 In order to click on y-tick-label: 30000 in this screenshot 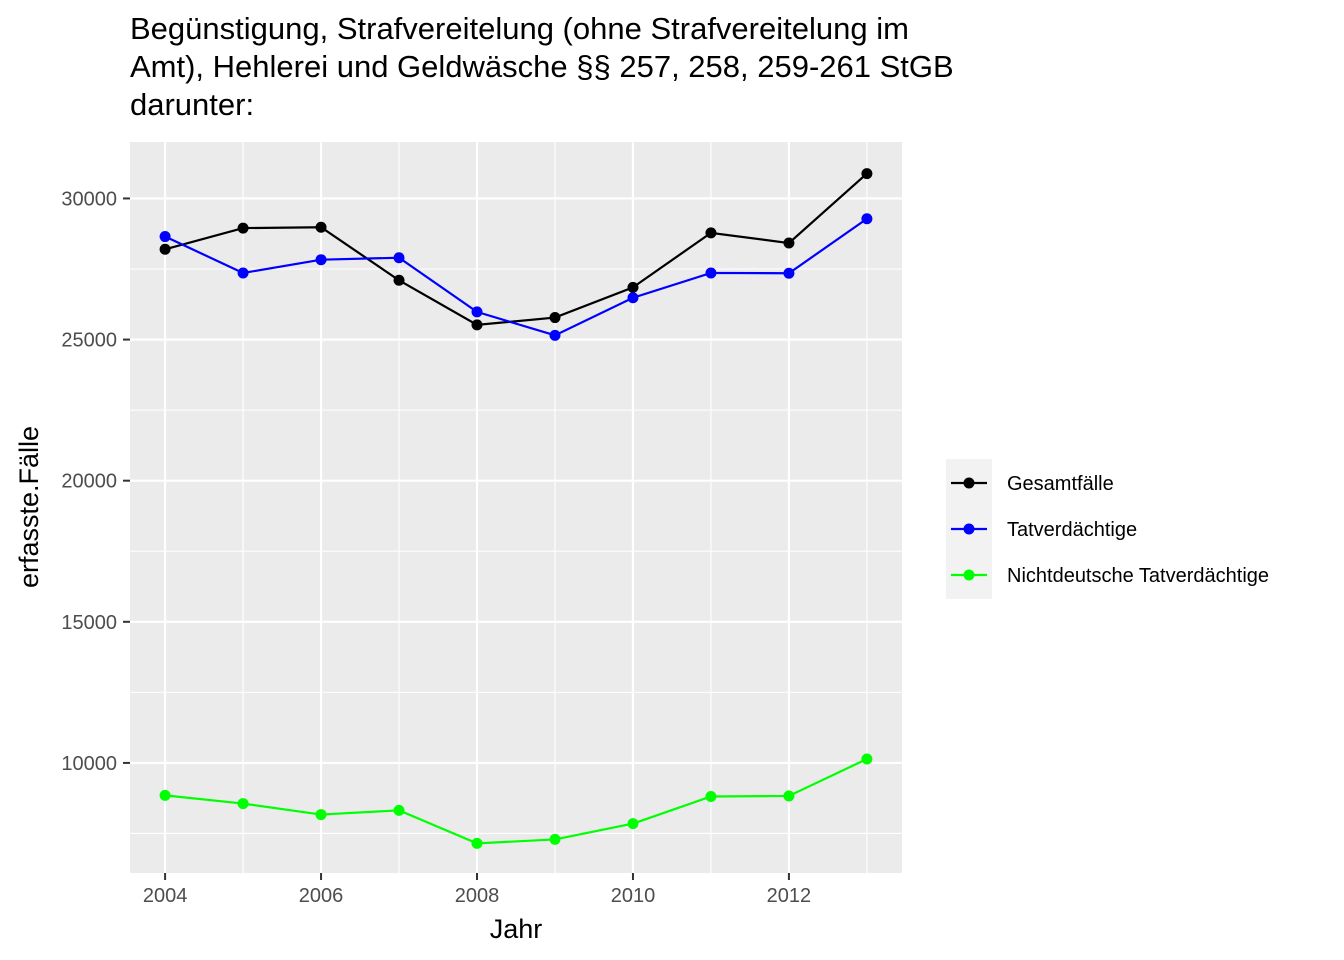, I will do `click(89, 199)`.